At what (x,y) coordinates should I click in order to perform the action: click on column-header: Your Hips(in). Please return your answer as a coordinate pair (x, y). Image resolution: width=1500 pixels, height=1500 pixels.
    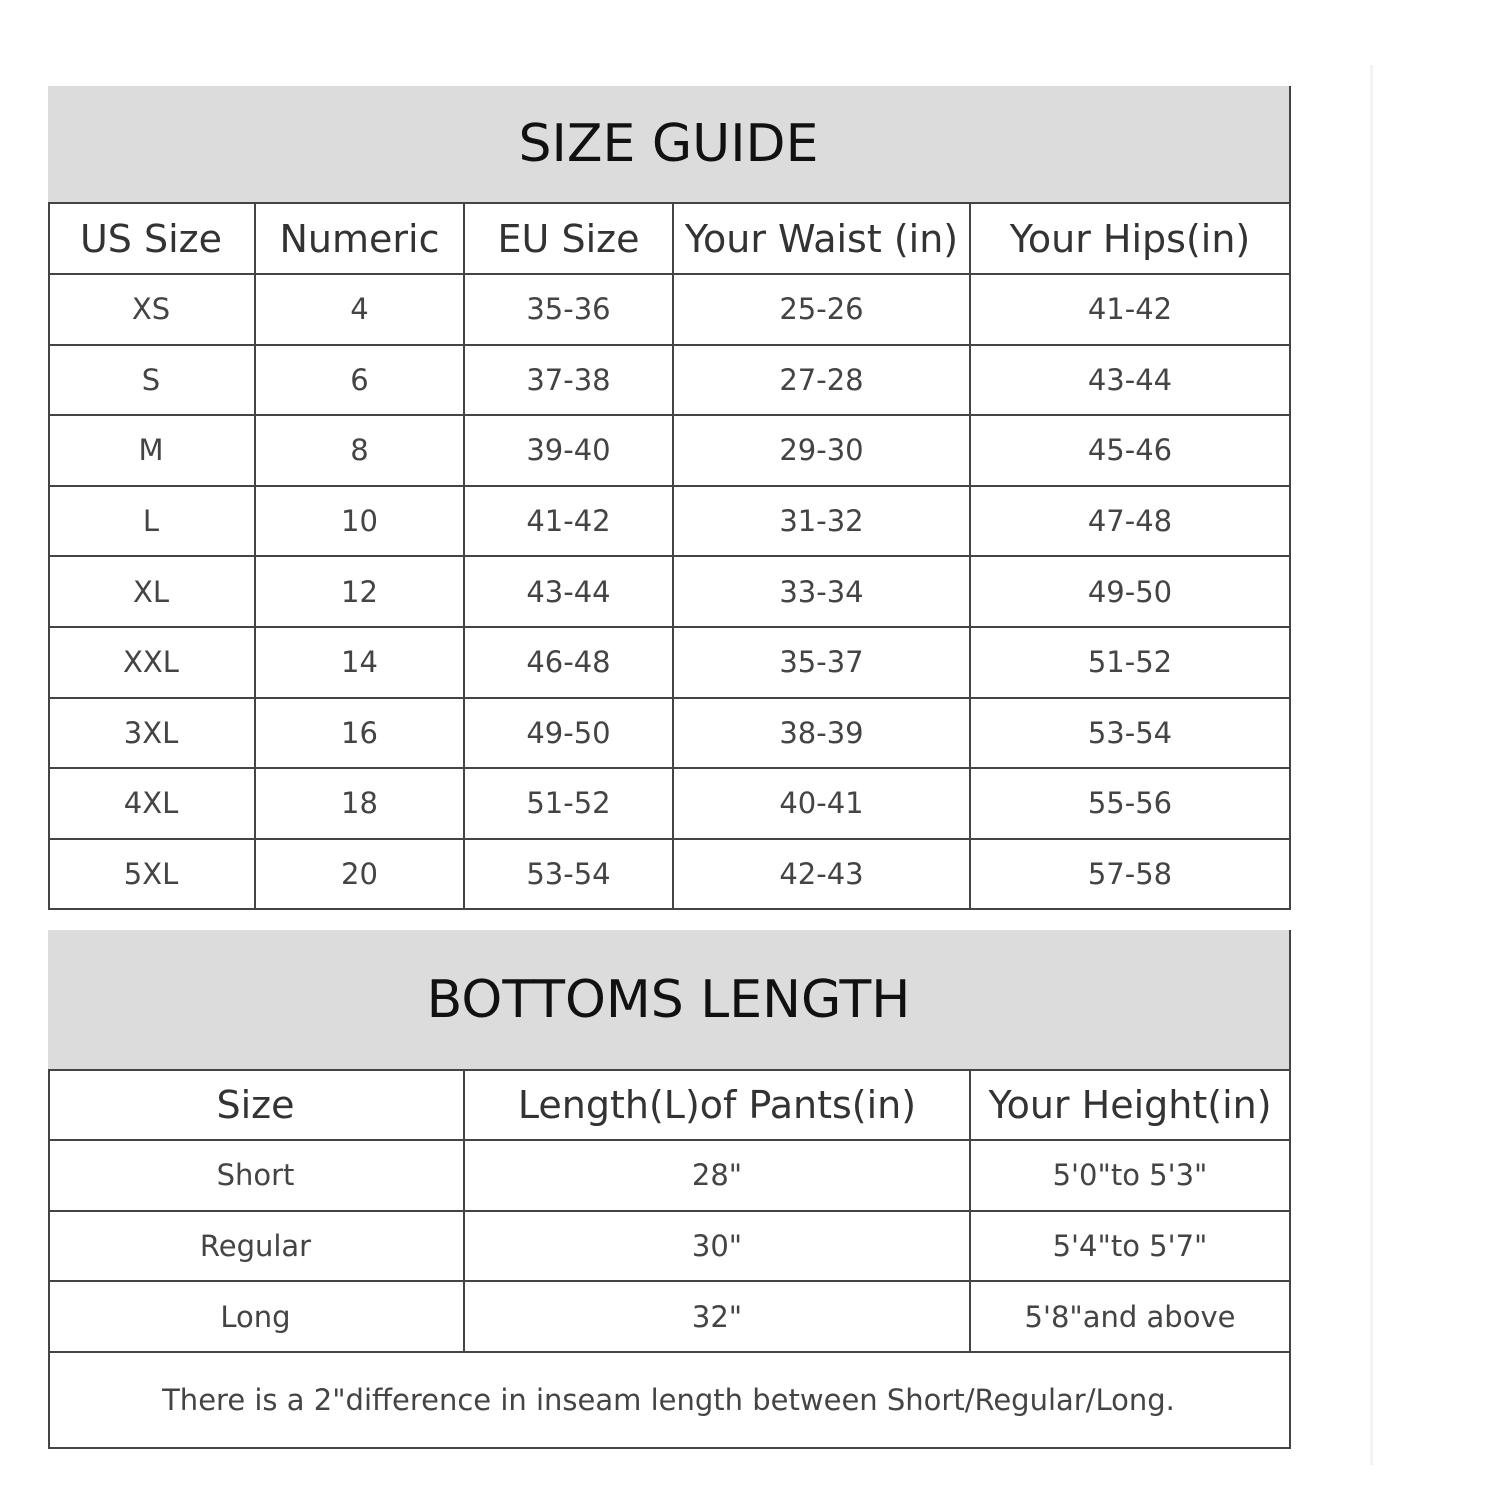
    Looking at the image, I should click on (1131, 239).